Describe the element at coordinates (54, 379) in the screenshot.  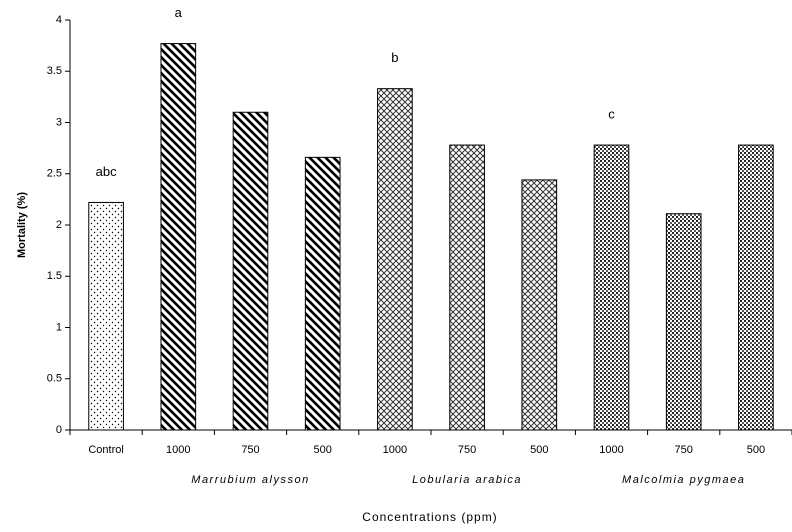
I see `y-tick-label: 0.5` at that location.